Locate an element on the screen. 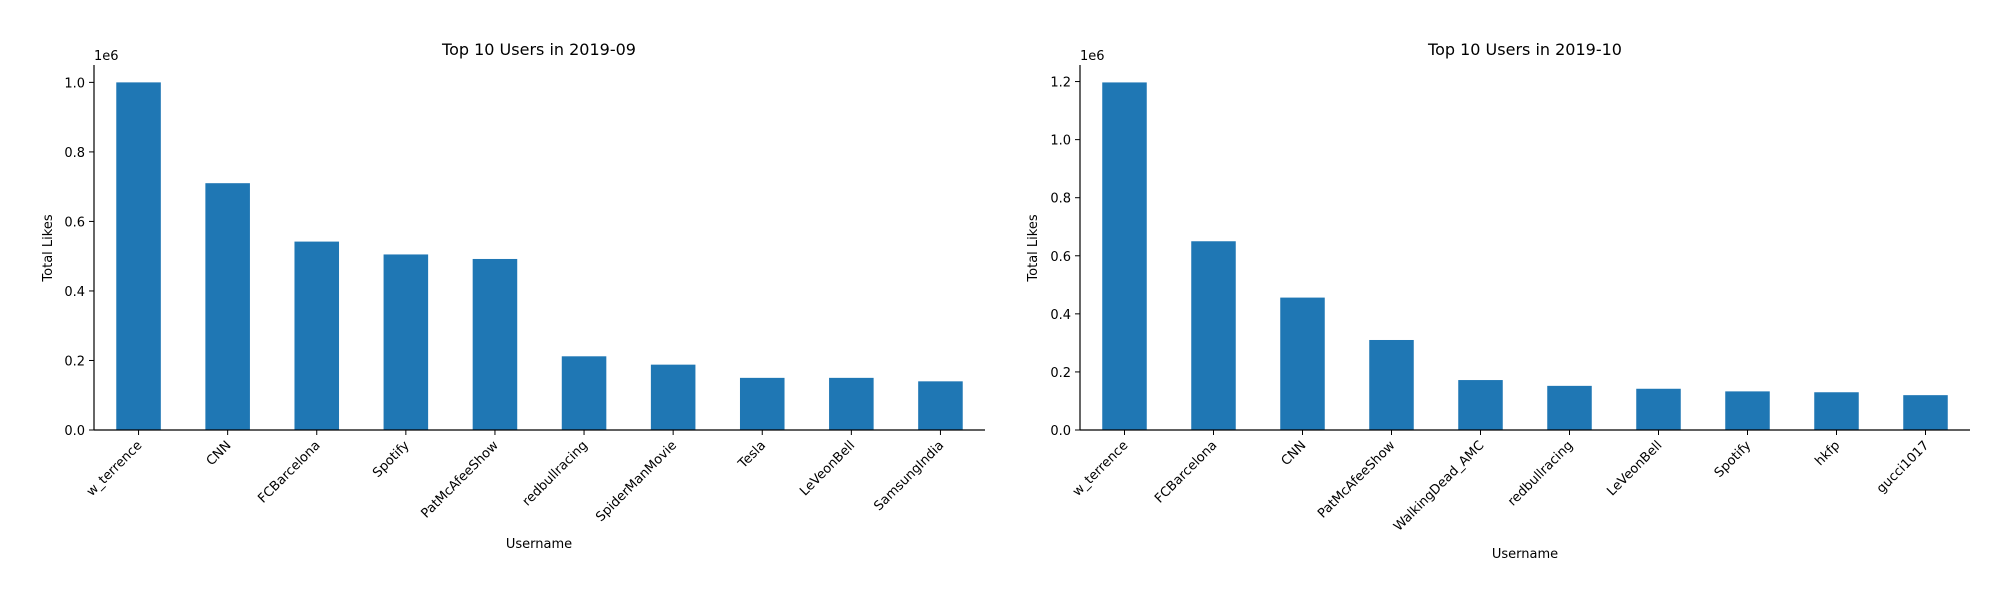 This screenshot has width=2000, height=600. chart-1-title: Top 10 Users in 2019-09 is located at coordinates (538, 49).